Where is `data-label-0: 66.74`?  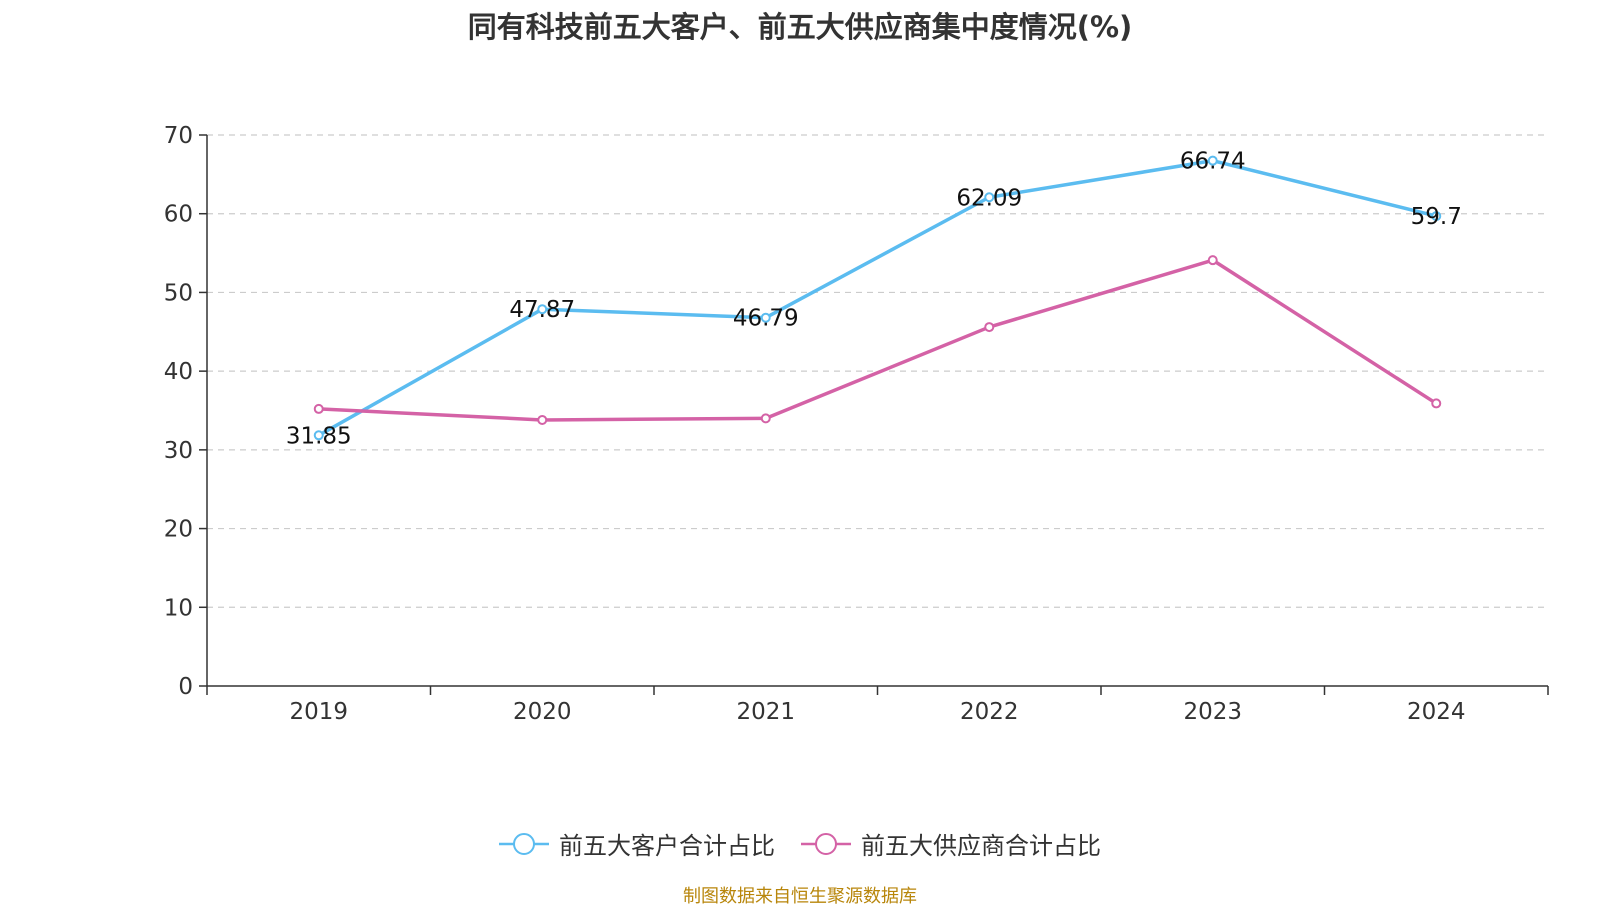 data-label-0: 66.74 is located at coordinates (1213, 162).